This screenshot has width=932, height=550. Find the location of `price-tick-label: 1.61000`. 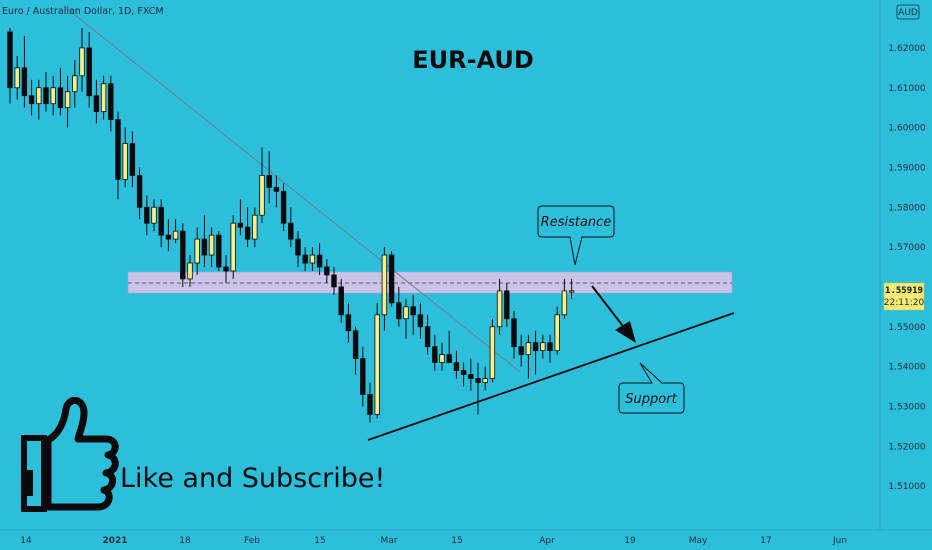

price-tick-label: 1.61000 is located at coordinates (906, 89).